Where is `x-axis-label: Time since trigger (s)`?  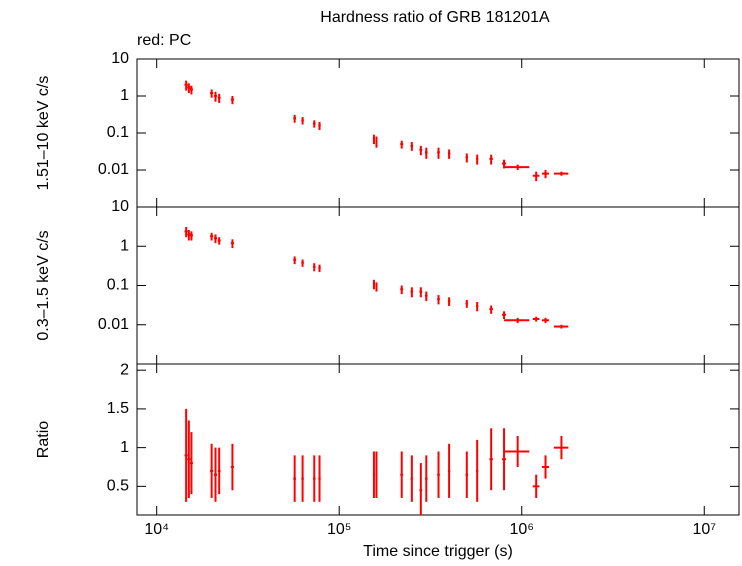
x-axis-label: Time since trigger (s) is located at coordinates (438, 551).